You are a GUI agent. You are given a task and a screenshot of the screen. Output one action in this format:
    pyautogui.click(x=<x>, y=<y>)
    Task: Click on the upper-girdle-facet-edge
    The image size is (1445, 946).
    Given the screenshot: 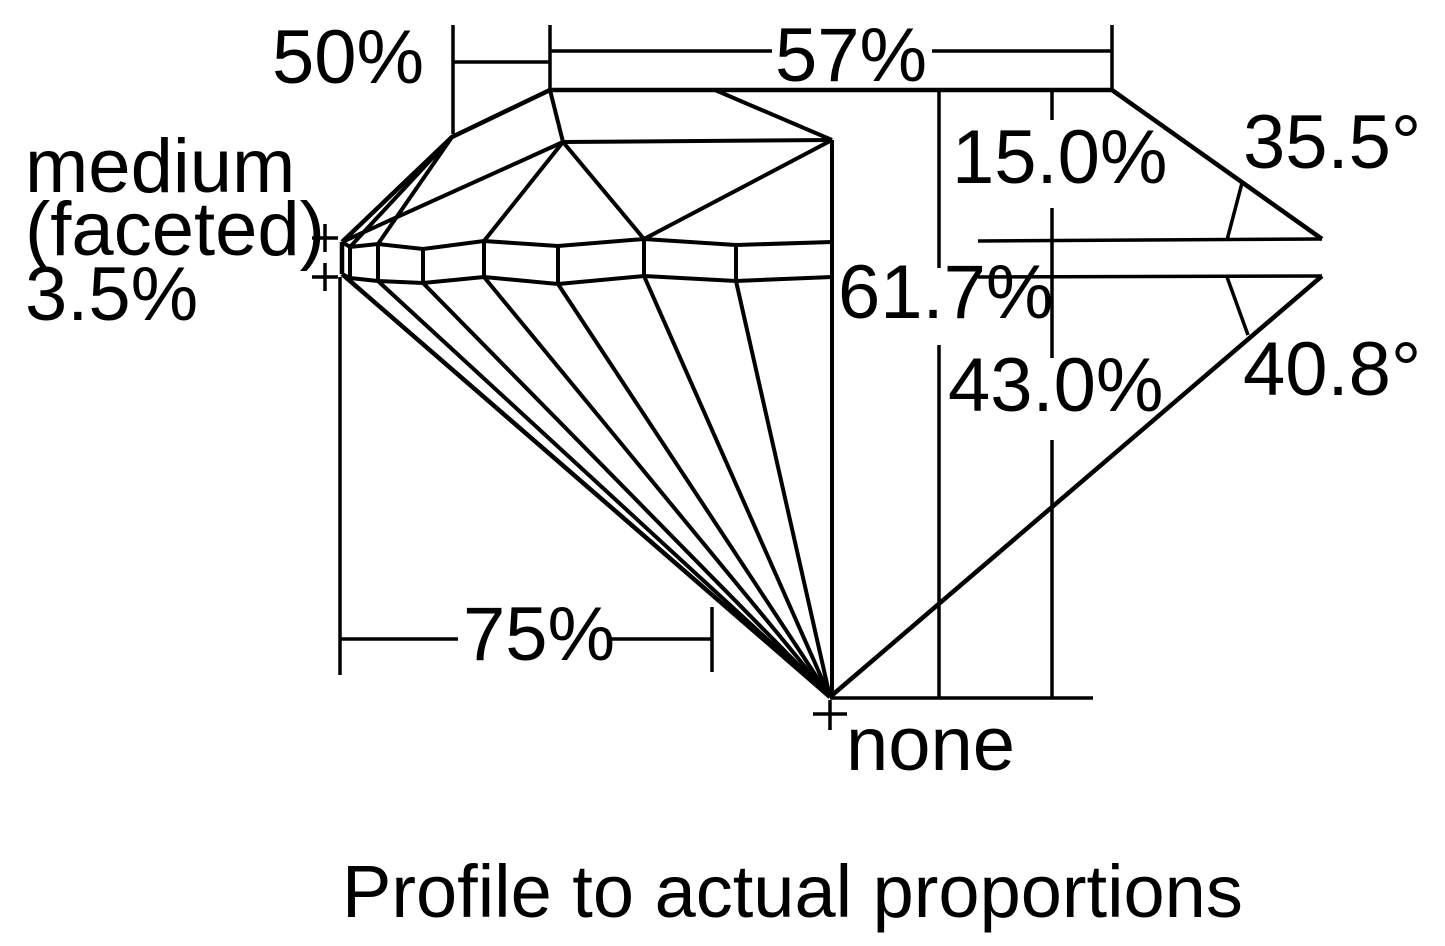 What is the action you would take?
    pyautogui.click(x=415, y=190)
    